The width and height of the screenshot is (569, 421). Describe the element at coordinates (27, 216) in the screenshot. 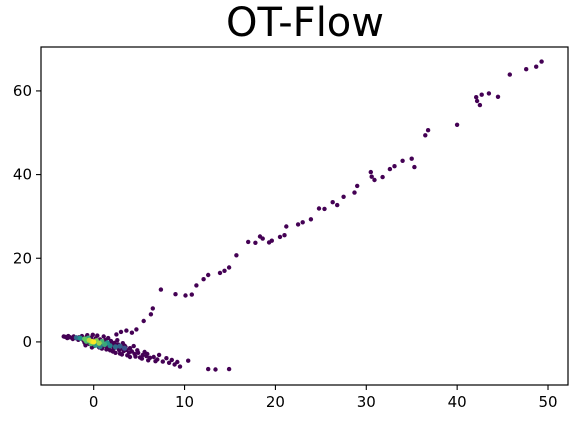

I see `y-axis: 0 20 40 60` at that location.